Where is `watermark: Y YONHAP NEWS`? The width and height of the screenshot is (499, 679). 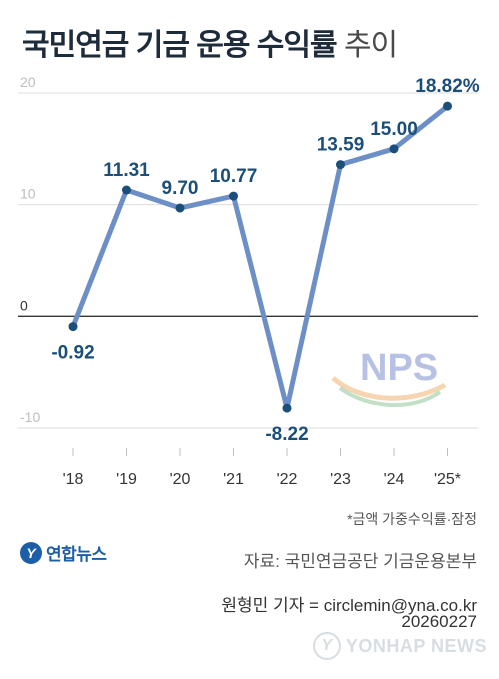 watermark: Y YONHAP NEWS is located at coordinates (399, 646).